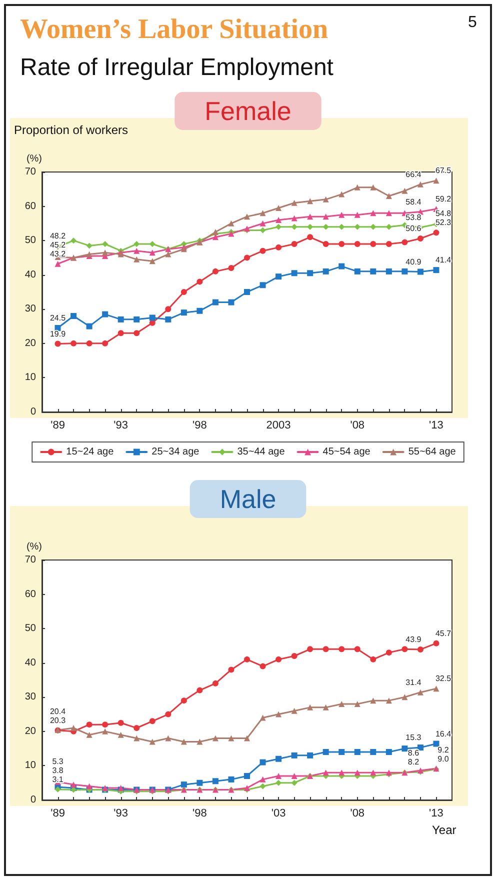 The image size is (496, 880). What do you see at coordinates (443, 213) in the screenshot?
I see `data-label: 54.8` at bounding box center [443, 213].